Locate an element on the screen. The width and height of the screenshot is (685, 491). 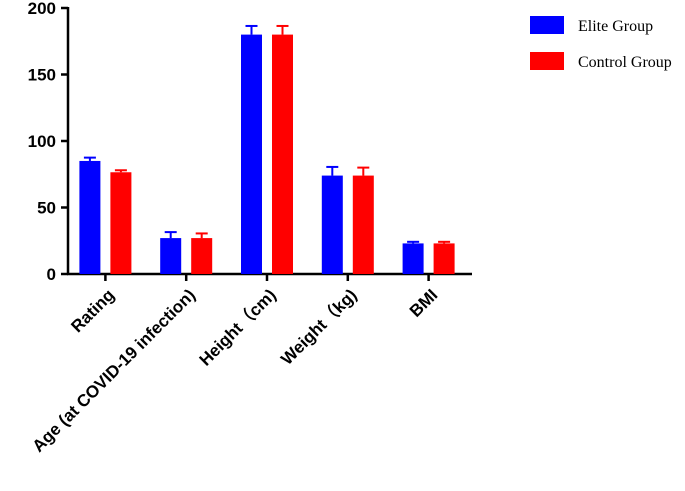
legend-label: Control Group is located at coordinates (625, 62).